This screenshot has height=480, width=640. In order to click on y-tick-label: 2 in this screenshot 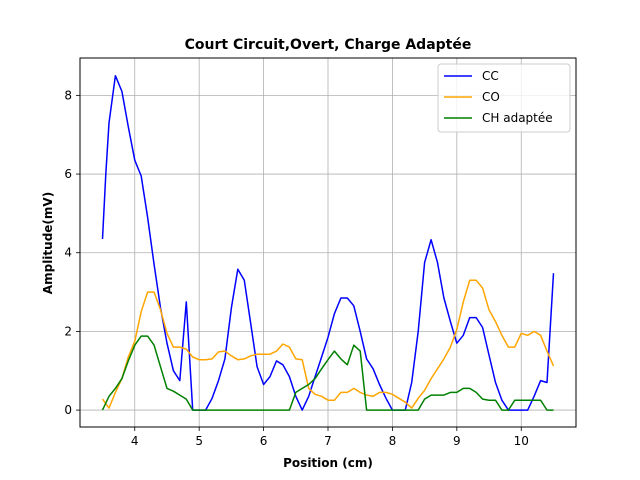, I will do `click(68, 331)`.